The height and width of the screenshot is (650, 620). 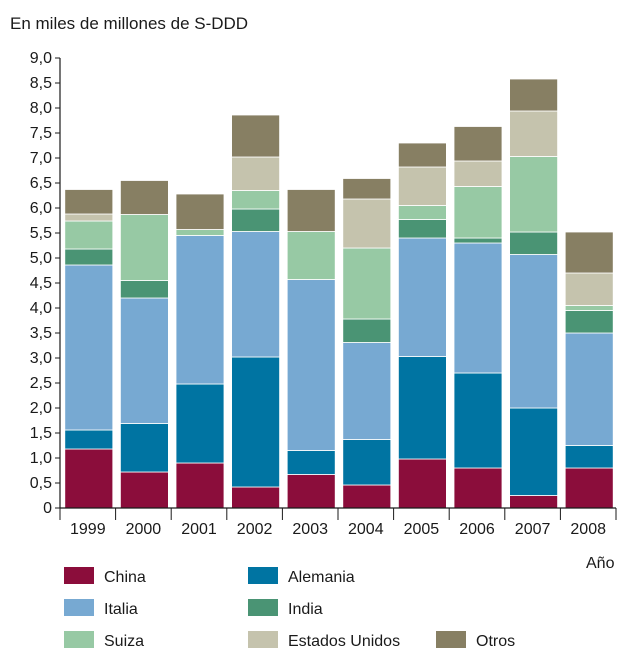 I want to click on y-tick-label: 2,0, so click(x=41, y=408).